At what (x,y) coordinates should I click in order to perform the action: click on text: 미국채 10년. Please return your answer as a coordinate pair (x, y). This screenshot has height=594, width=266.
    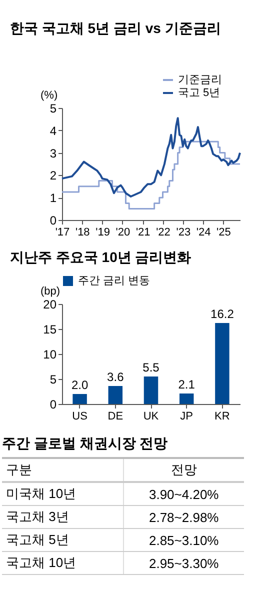
    Looking at the image, I should click on (63, 494).